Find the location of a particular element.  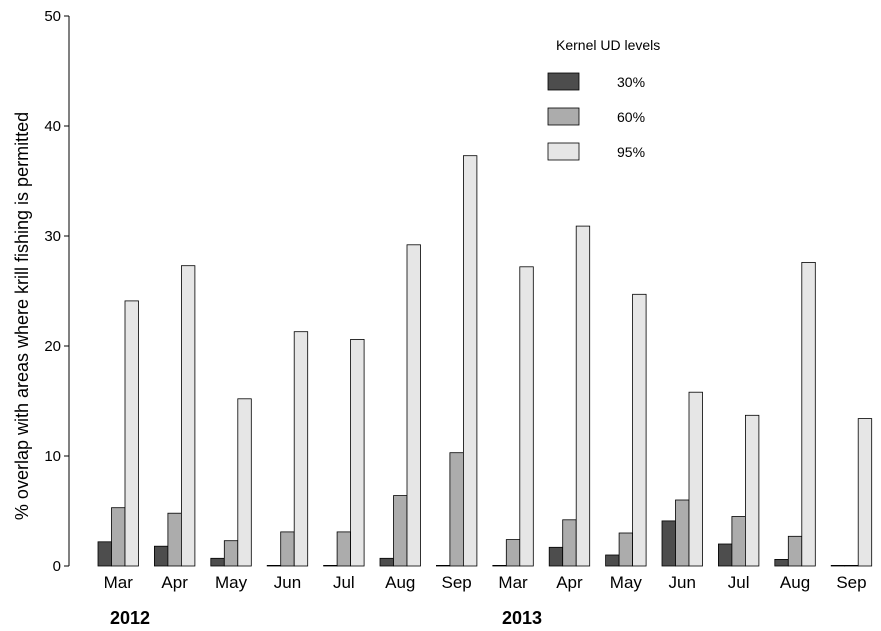

legend-label: 95% is located at coordinates (631, 152).